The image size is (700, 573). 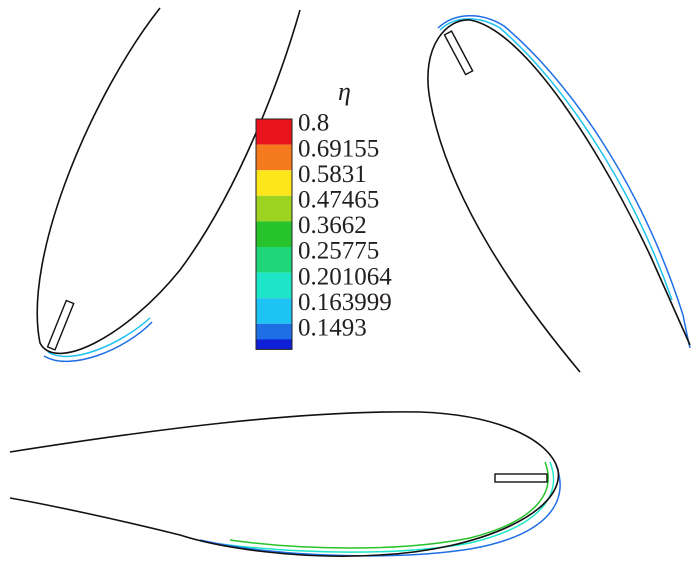 I want to click on colorbar-frame, so click(x=274, y=234).